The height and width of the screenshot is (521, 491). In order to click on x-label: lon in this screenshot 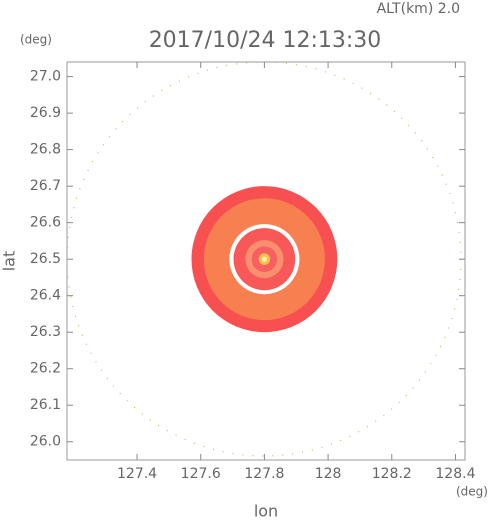, I will do `click(266, 511)`.